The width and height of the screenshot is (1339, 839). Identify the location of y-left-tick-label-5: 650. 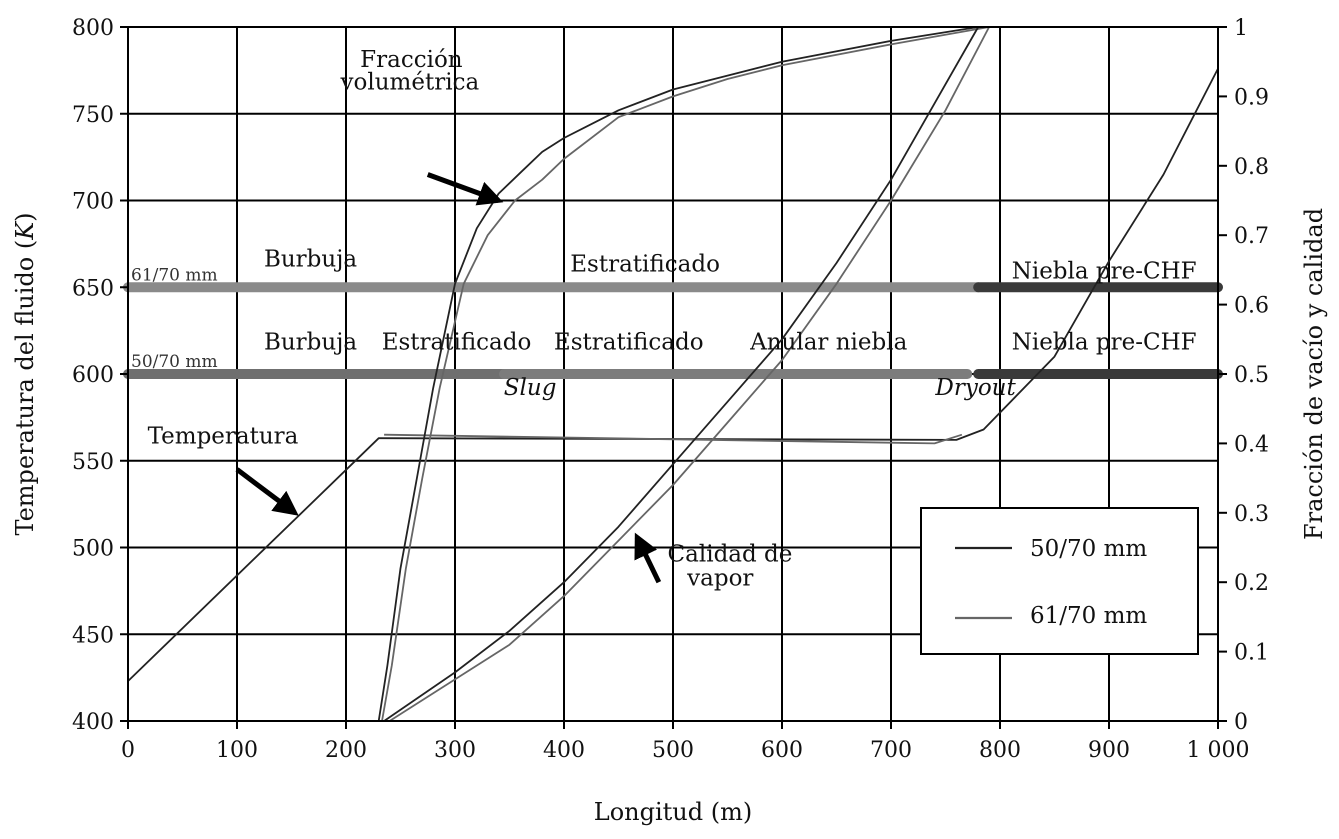
(93, 288).